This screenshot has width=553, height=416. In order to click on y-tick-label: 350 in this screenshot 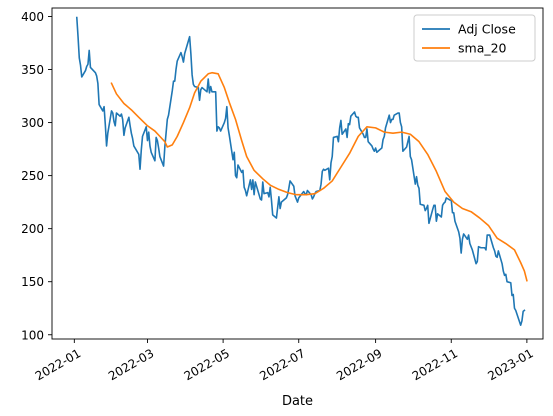, I will do `click(32, 70)`.